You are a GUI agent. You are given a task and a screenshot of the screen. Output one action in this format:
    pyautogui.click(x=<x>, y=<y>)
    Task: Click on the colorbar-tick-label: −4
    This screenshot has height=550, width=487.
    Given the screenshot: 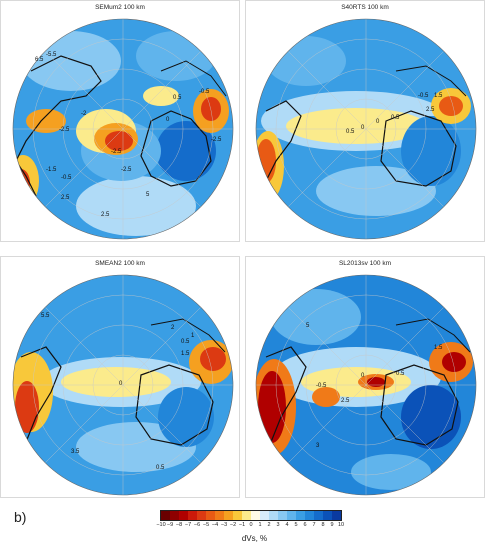 What is the action you would take?
    pyautogui.click(x=215, y=525)
    